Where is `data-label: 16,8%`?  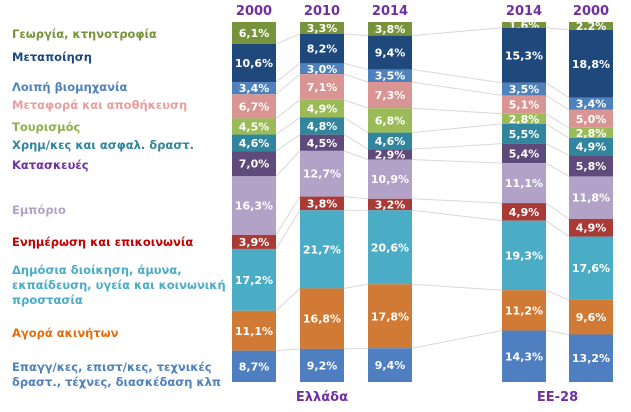
data-label: 16,8% is located at coordinates (322, 319).